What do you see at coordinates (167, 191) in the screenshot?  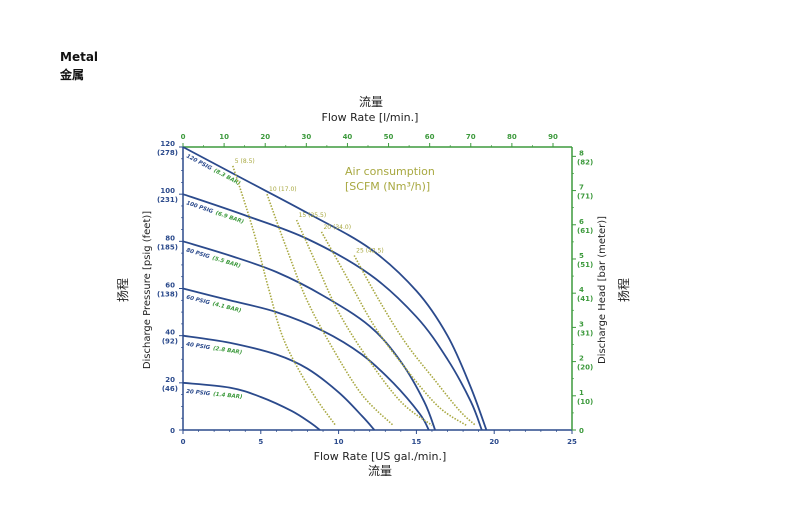 I see `left-tick-label: 100` at bounding box center [167, 191].